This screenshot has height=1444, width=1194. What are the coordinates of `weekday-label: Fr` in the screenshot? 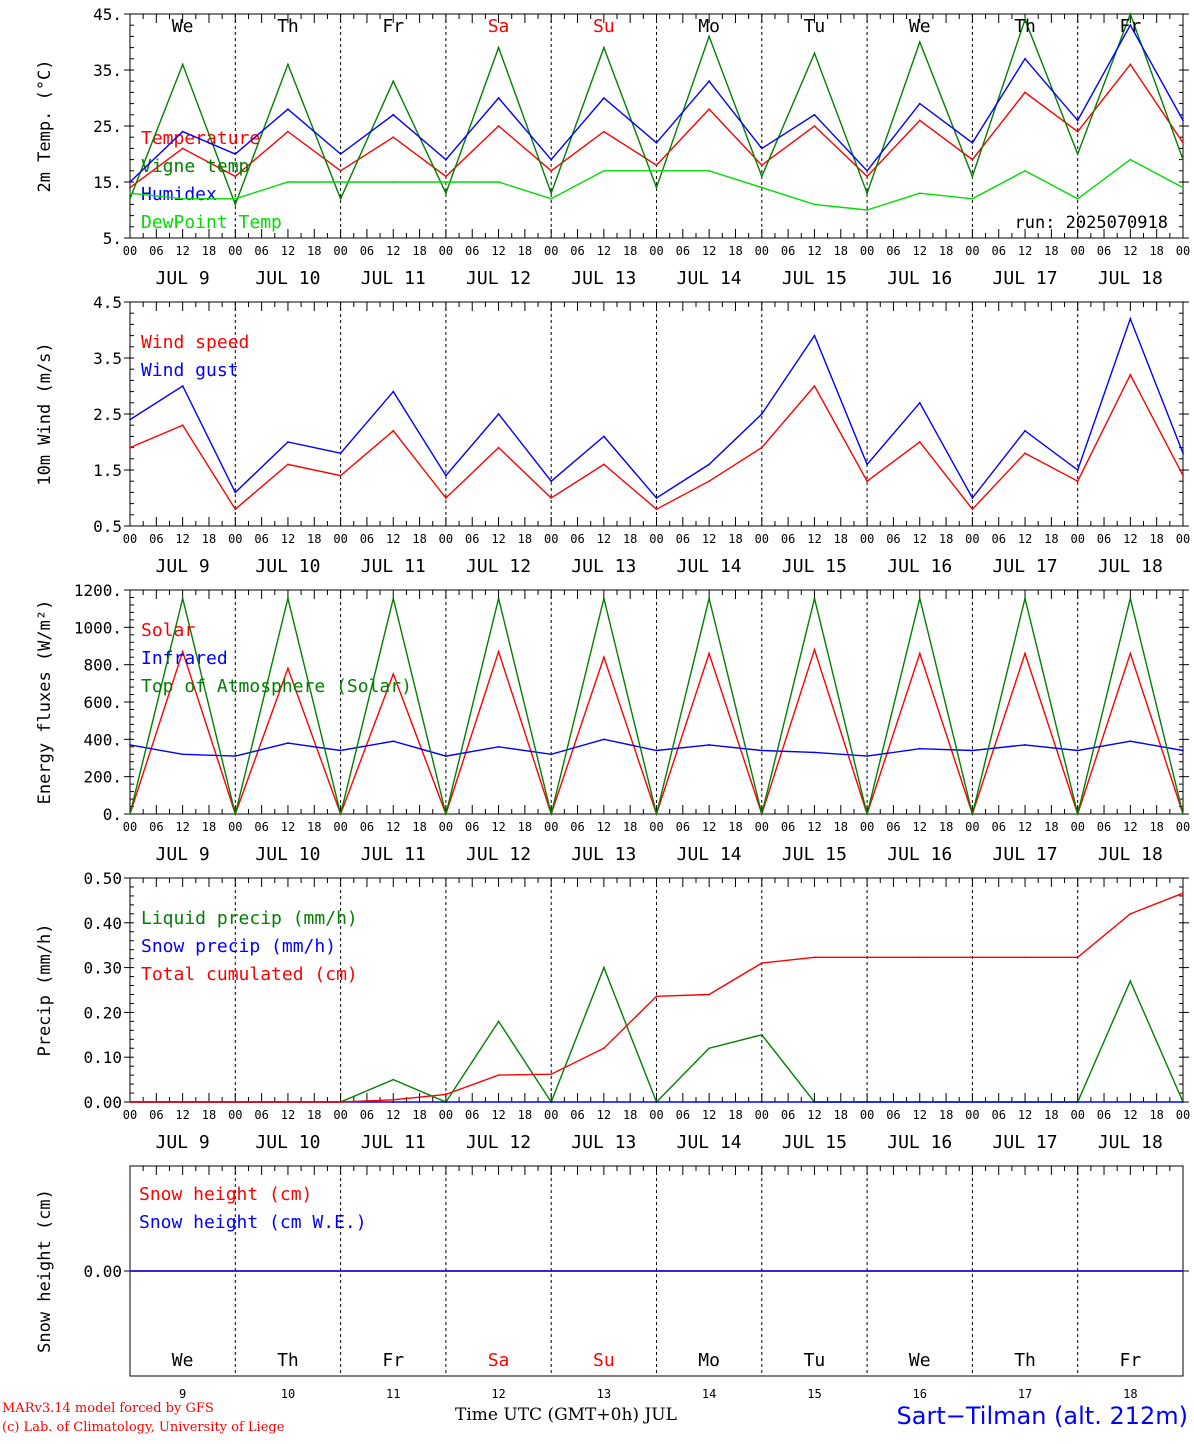 It's located at (1131, 26).